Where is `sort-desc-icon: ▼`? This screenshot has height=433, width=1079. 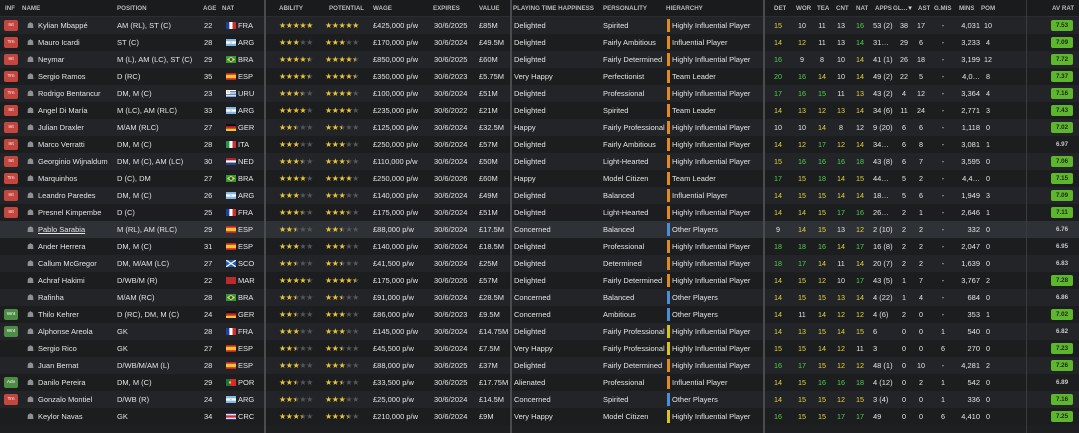 sort-desc-icon: ▼ is located at coordinates (910, 8).